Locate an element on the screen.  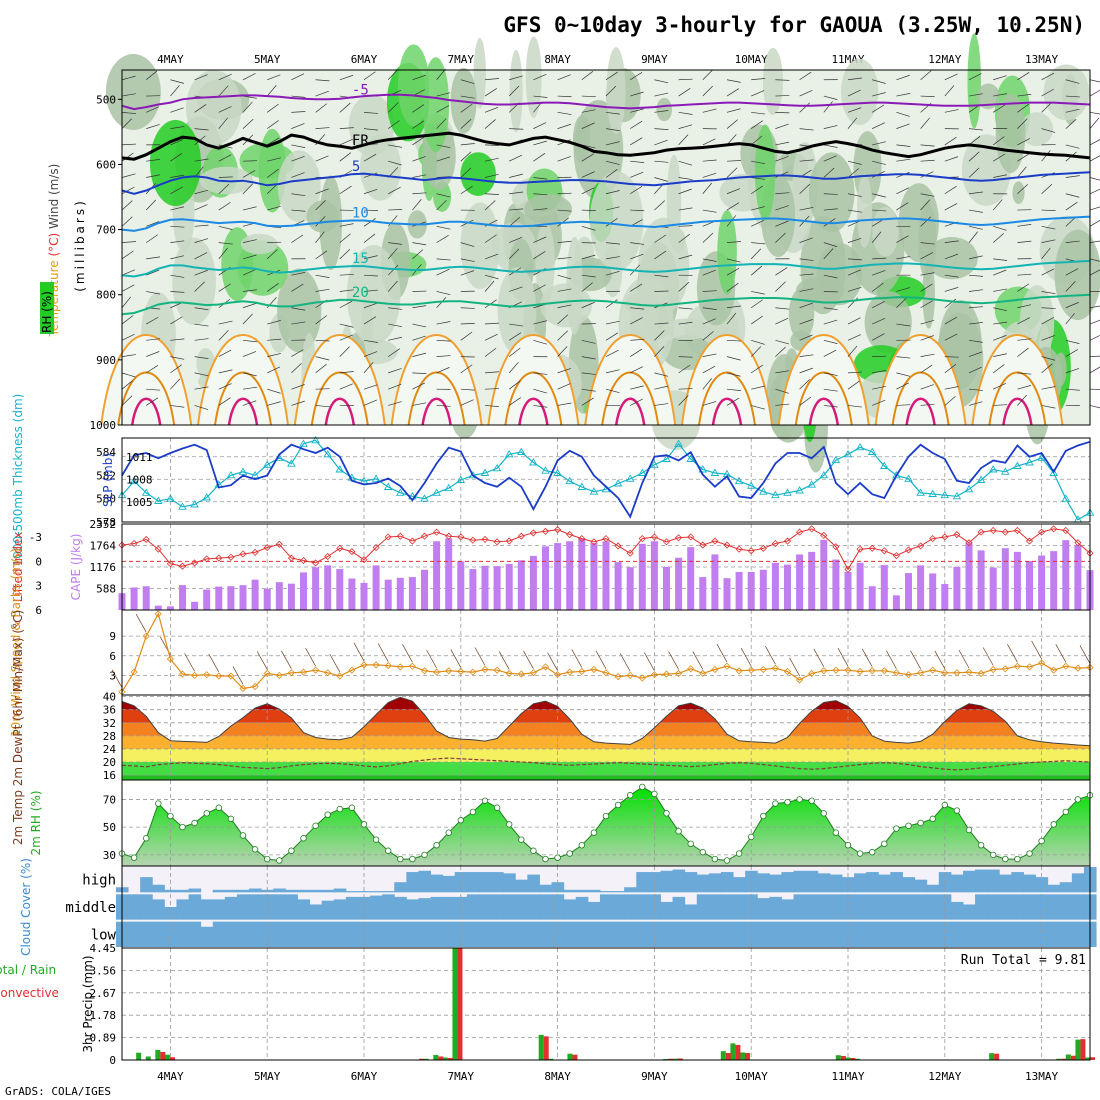
precip-tick-label: 0 is located at coordinates (112, 1060).